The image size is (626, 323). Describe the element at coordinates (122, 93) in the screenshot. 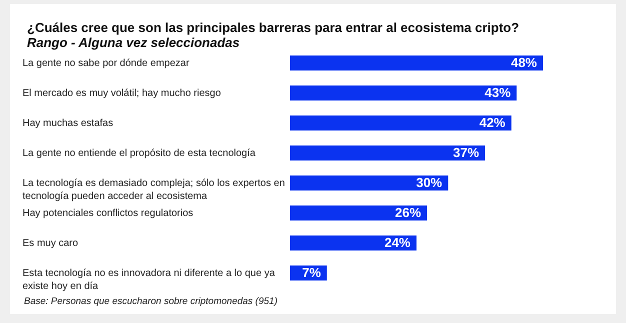

I see `y-tick-label: El mercado es muy volátil; hay mucho riesgo` at that location.